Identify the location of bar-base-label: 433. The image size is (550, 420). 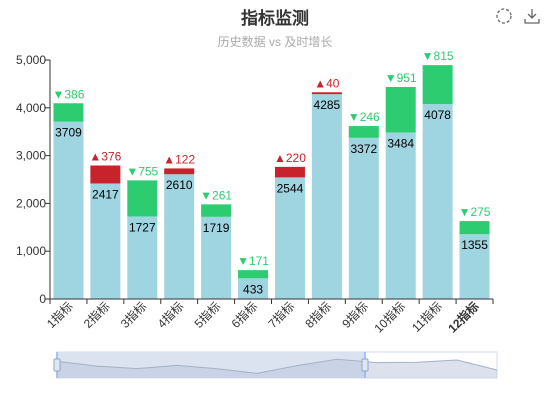
(253, 289).